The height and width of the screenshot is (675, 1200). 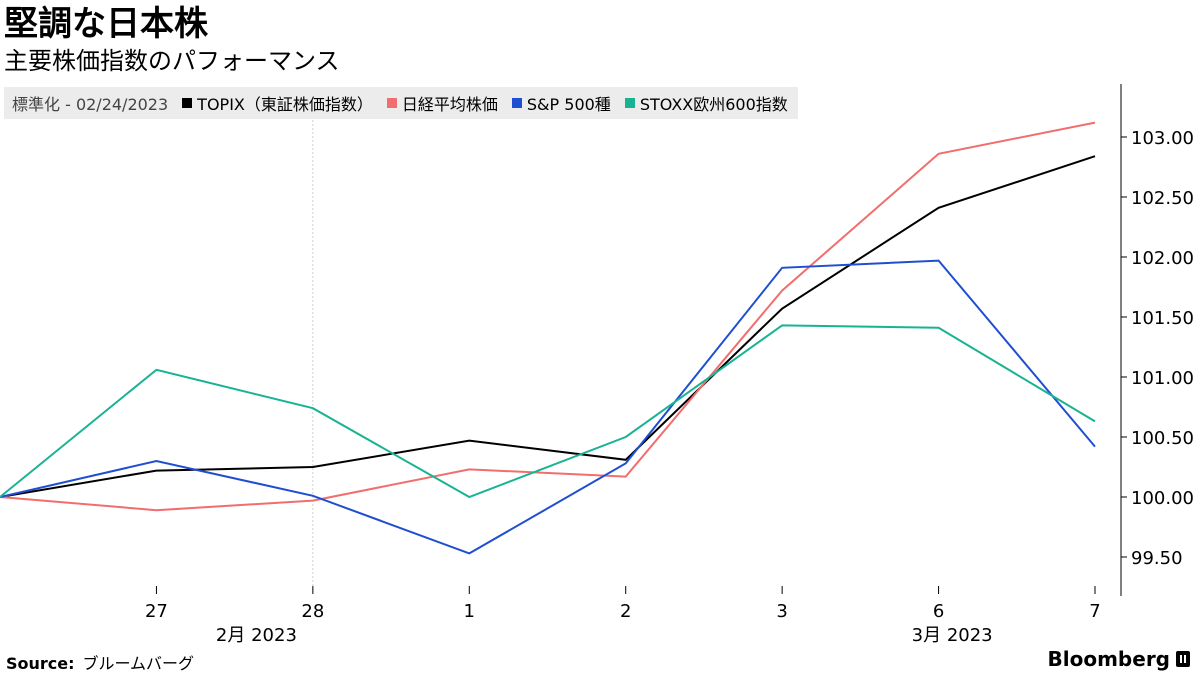 What do you see at coordinates (1162, 498) in the screenshot?
I see `y-tick-label: 100.00` at bounding box center [1162, 498].